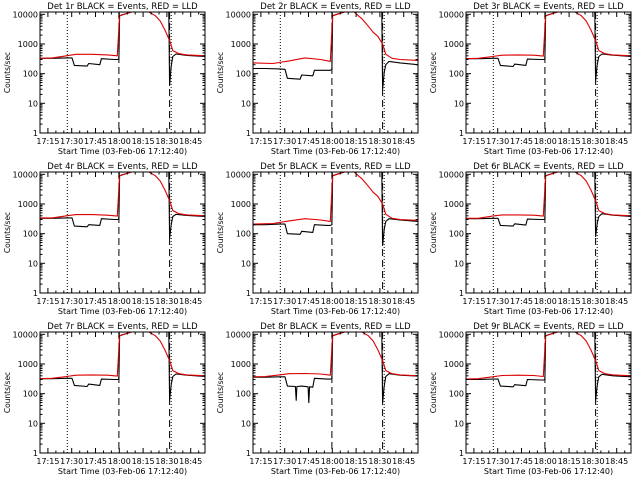 The width and height of the screenshot is (640, 484). Describe the element at coordinates (122, 167) in the screenshot. I see `chart-title: Det 4r BLACK = Events, RED = LLD` at that location.